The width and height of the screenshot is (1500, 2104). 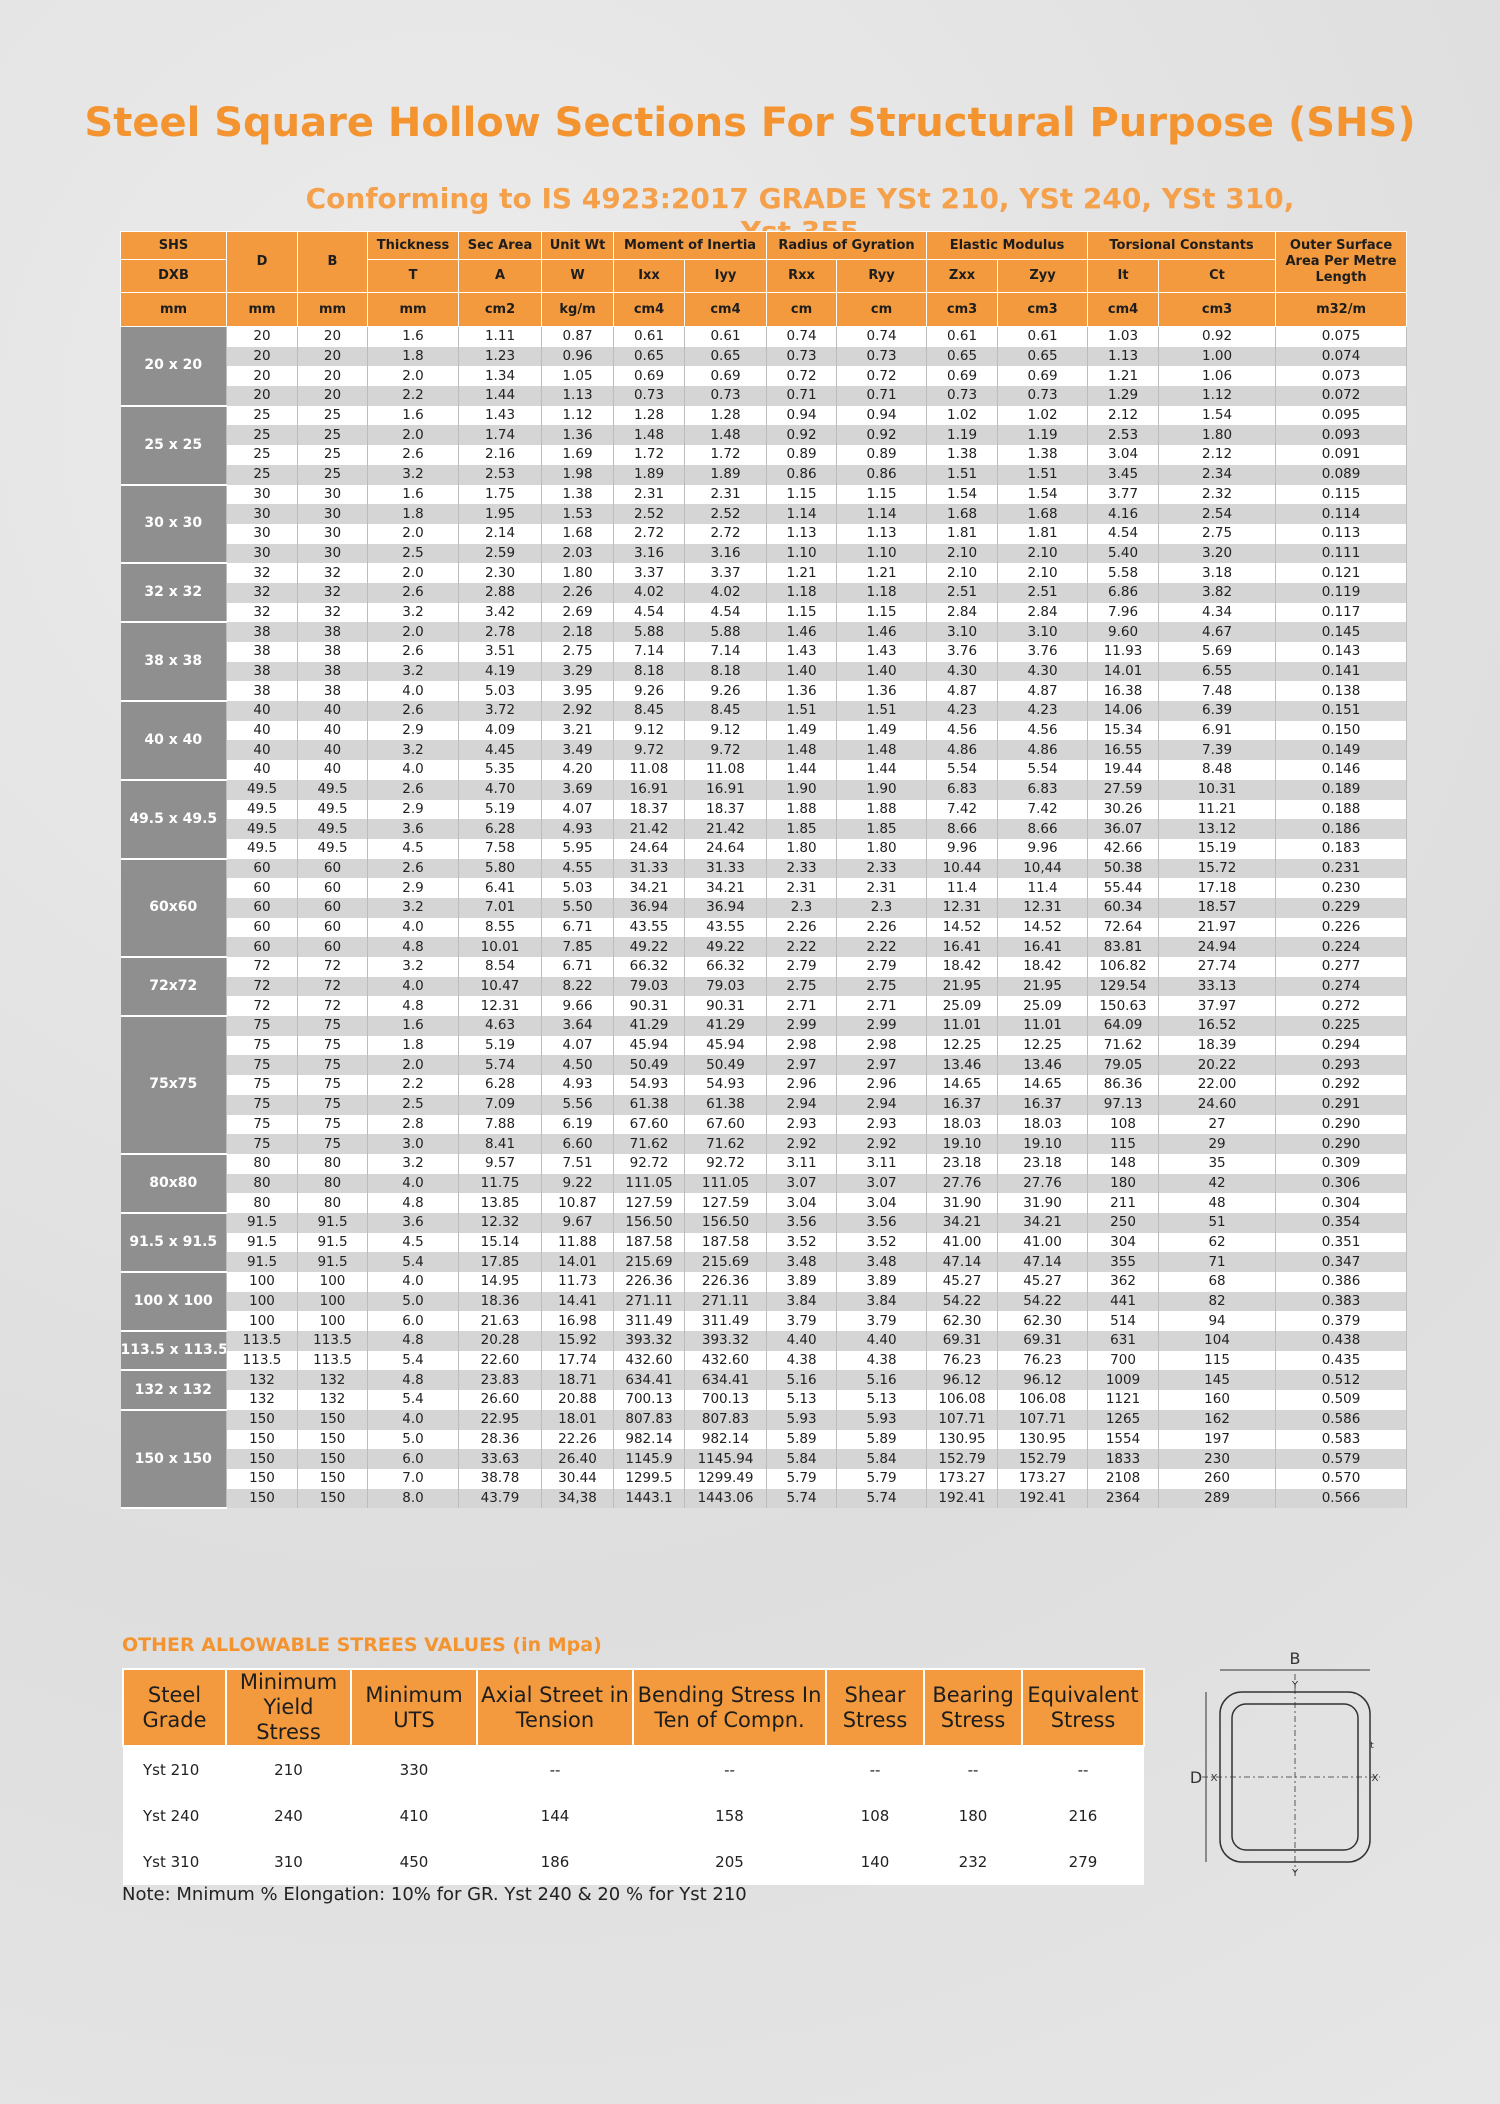 I want to click on column-header: Outer Surface Area Per Metre Length, so click(x=1341, y=262).